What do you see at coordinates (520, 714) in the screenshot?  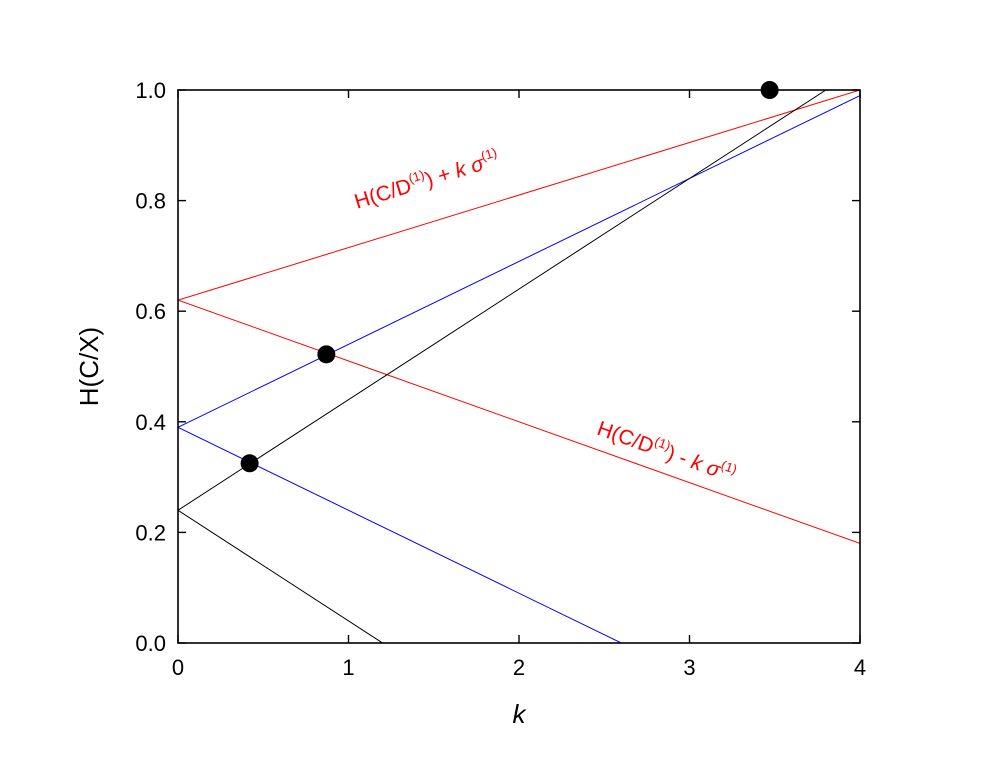 I see `x-axis-title: k` at bounding box center [520, 714].